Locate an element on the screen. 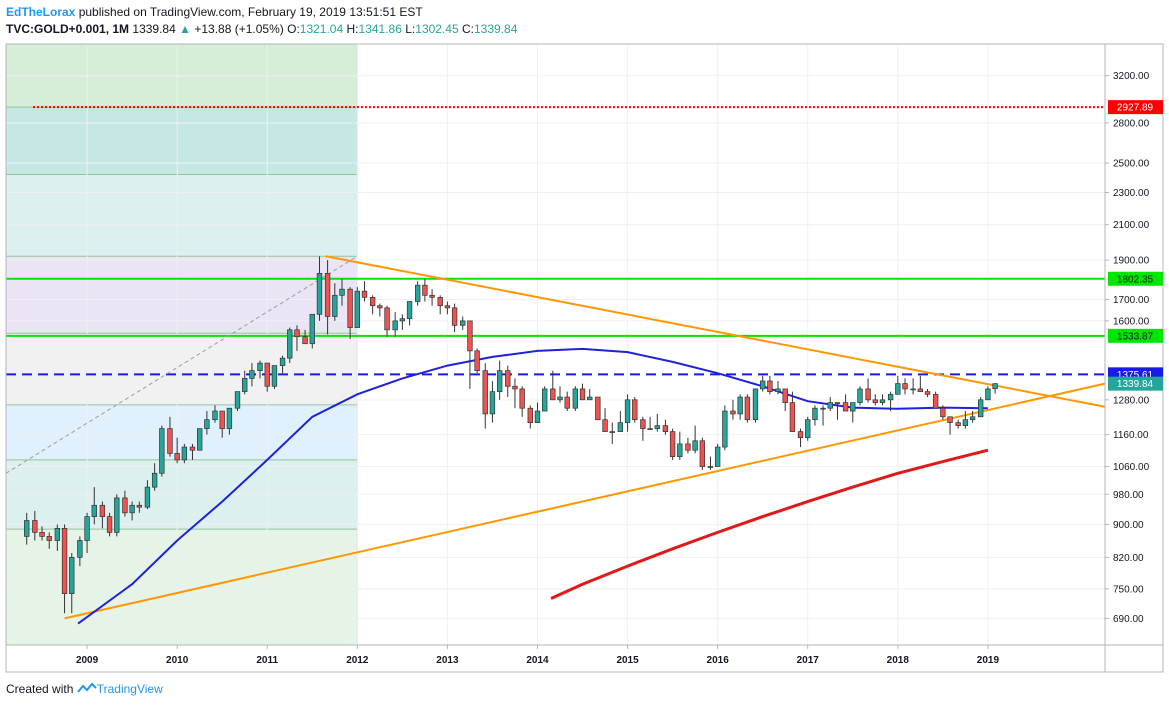 Image resolution: width=1169 pixels, height=708 pixels. price-tick-label: 1280.00 is located at coordinates (1131, 400).